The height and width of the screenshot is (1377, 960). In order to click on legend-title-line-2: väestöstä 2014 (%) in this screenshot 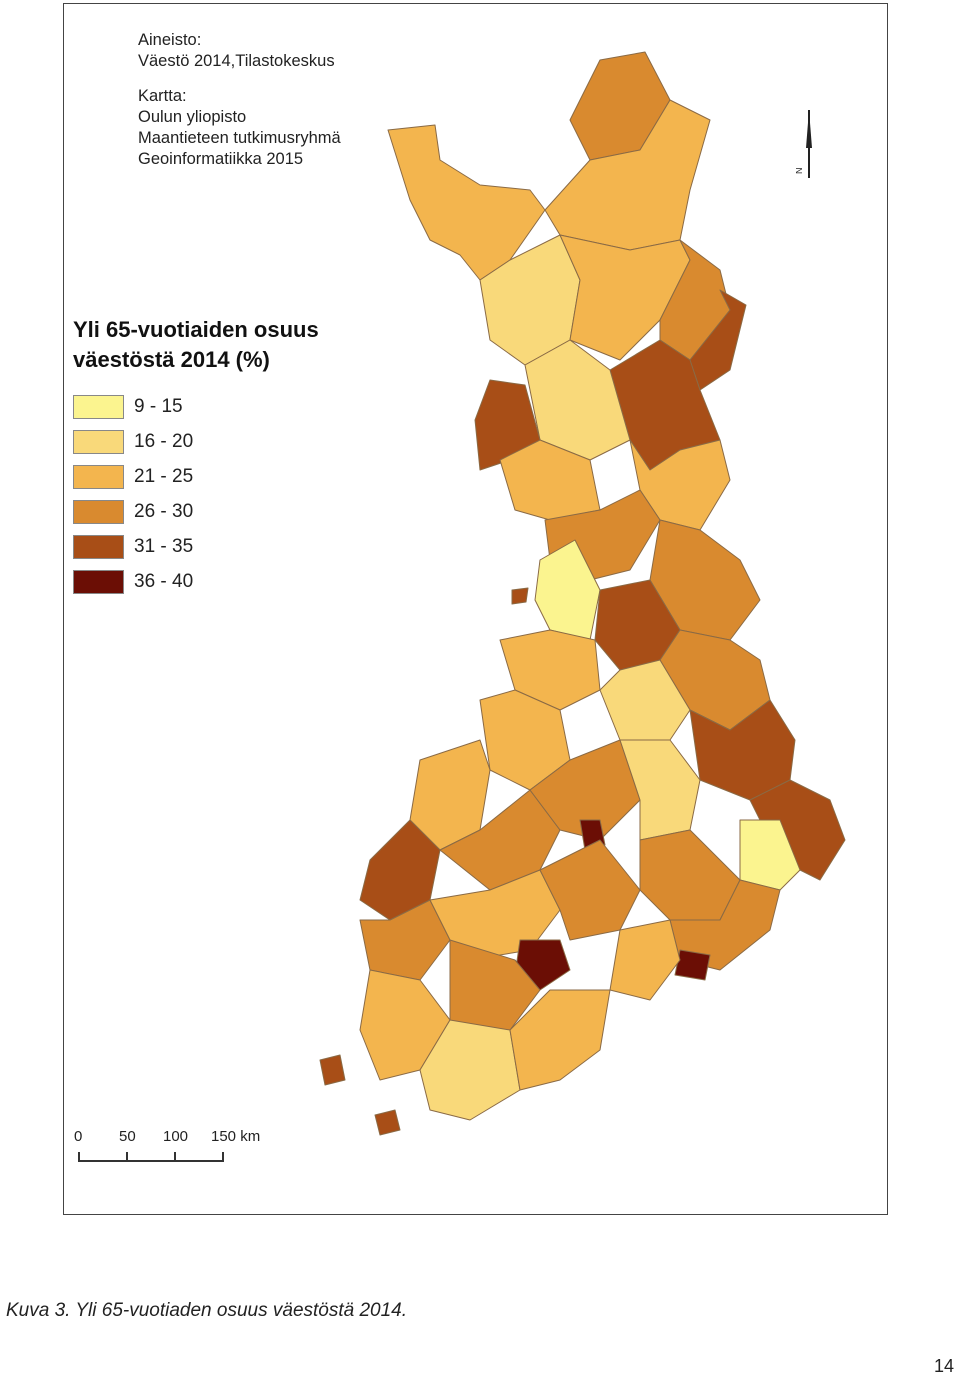, I will do `click(171, 359)`.